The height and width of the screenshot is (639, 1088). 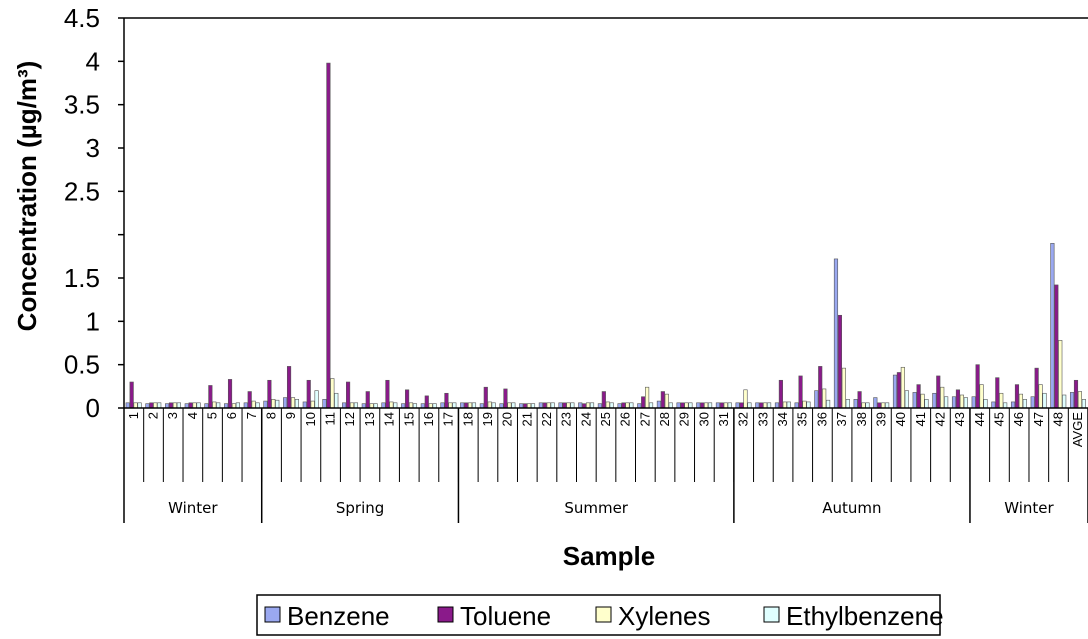 I want to click on x-tick-label: 46, so click(x=1018, y=419).